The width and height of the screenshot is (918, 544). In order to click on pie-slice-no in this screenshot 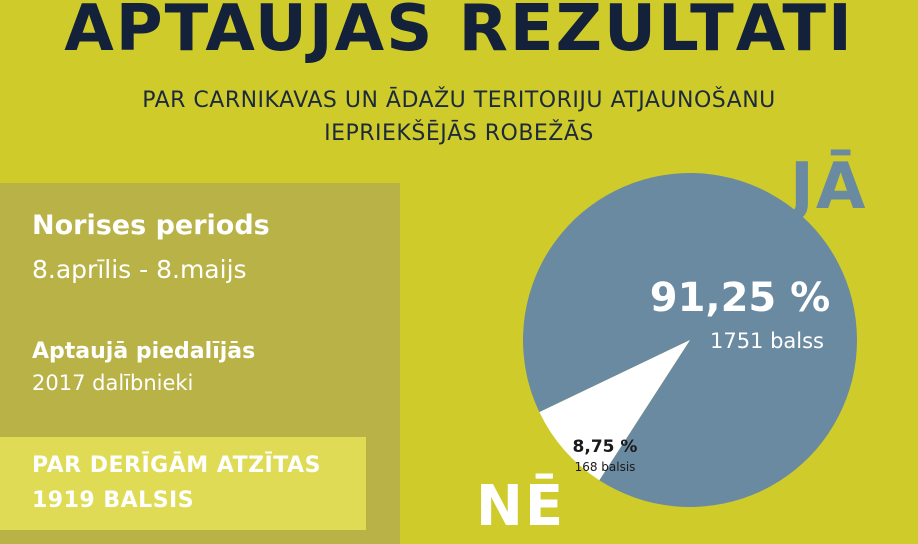, I will do `click(614, 410)`.